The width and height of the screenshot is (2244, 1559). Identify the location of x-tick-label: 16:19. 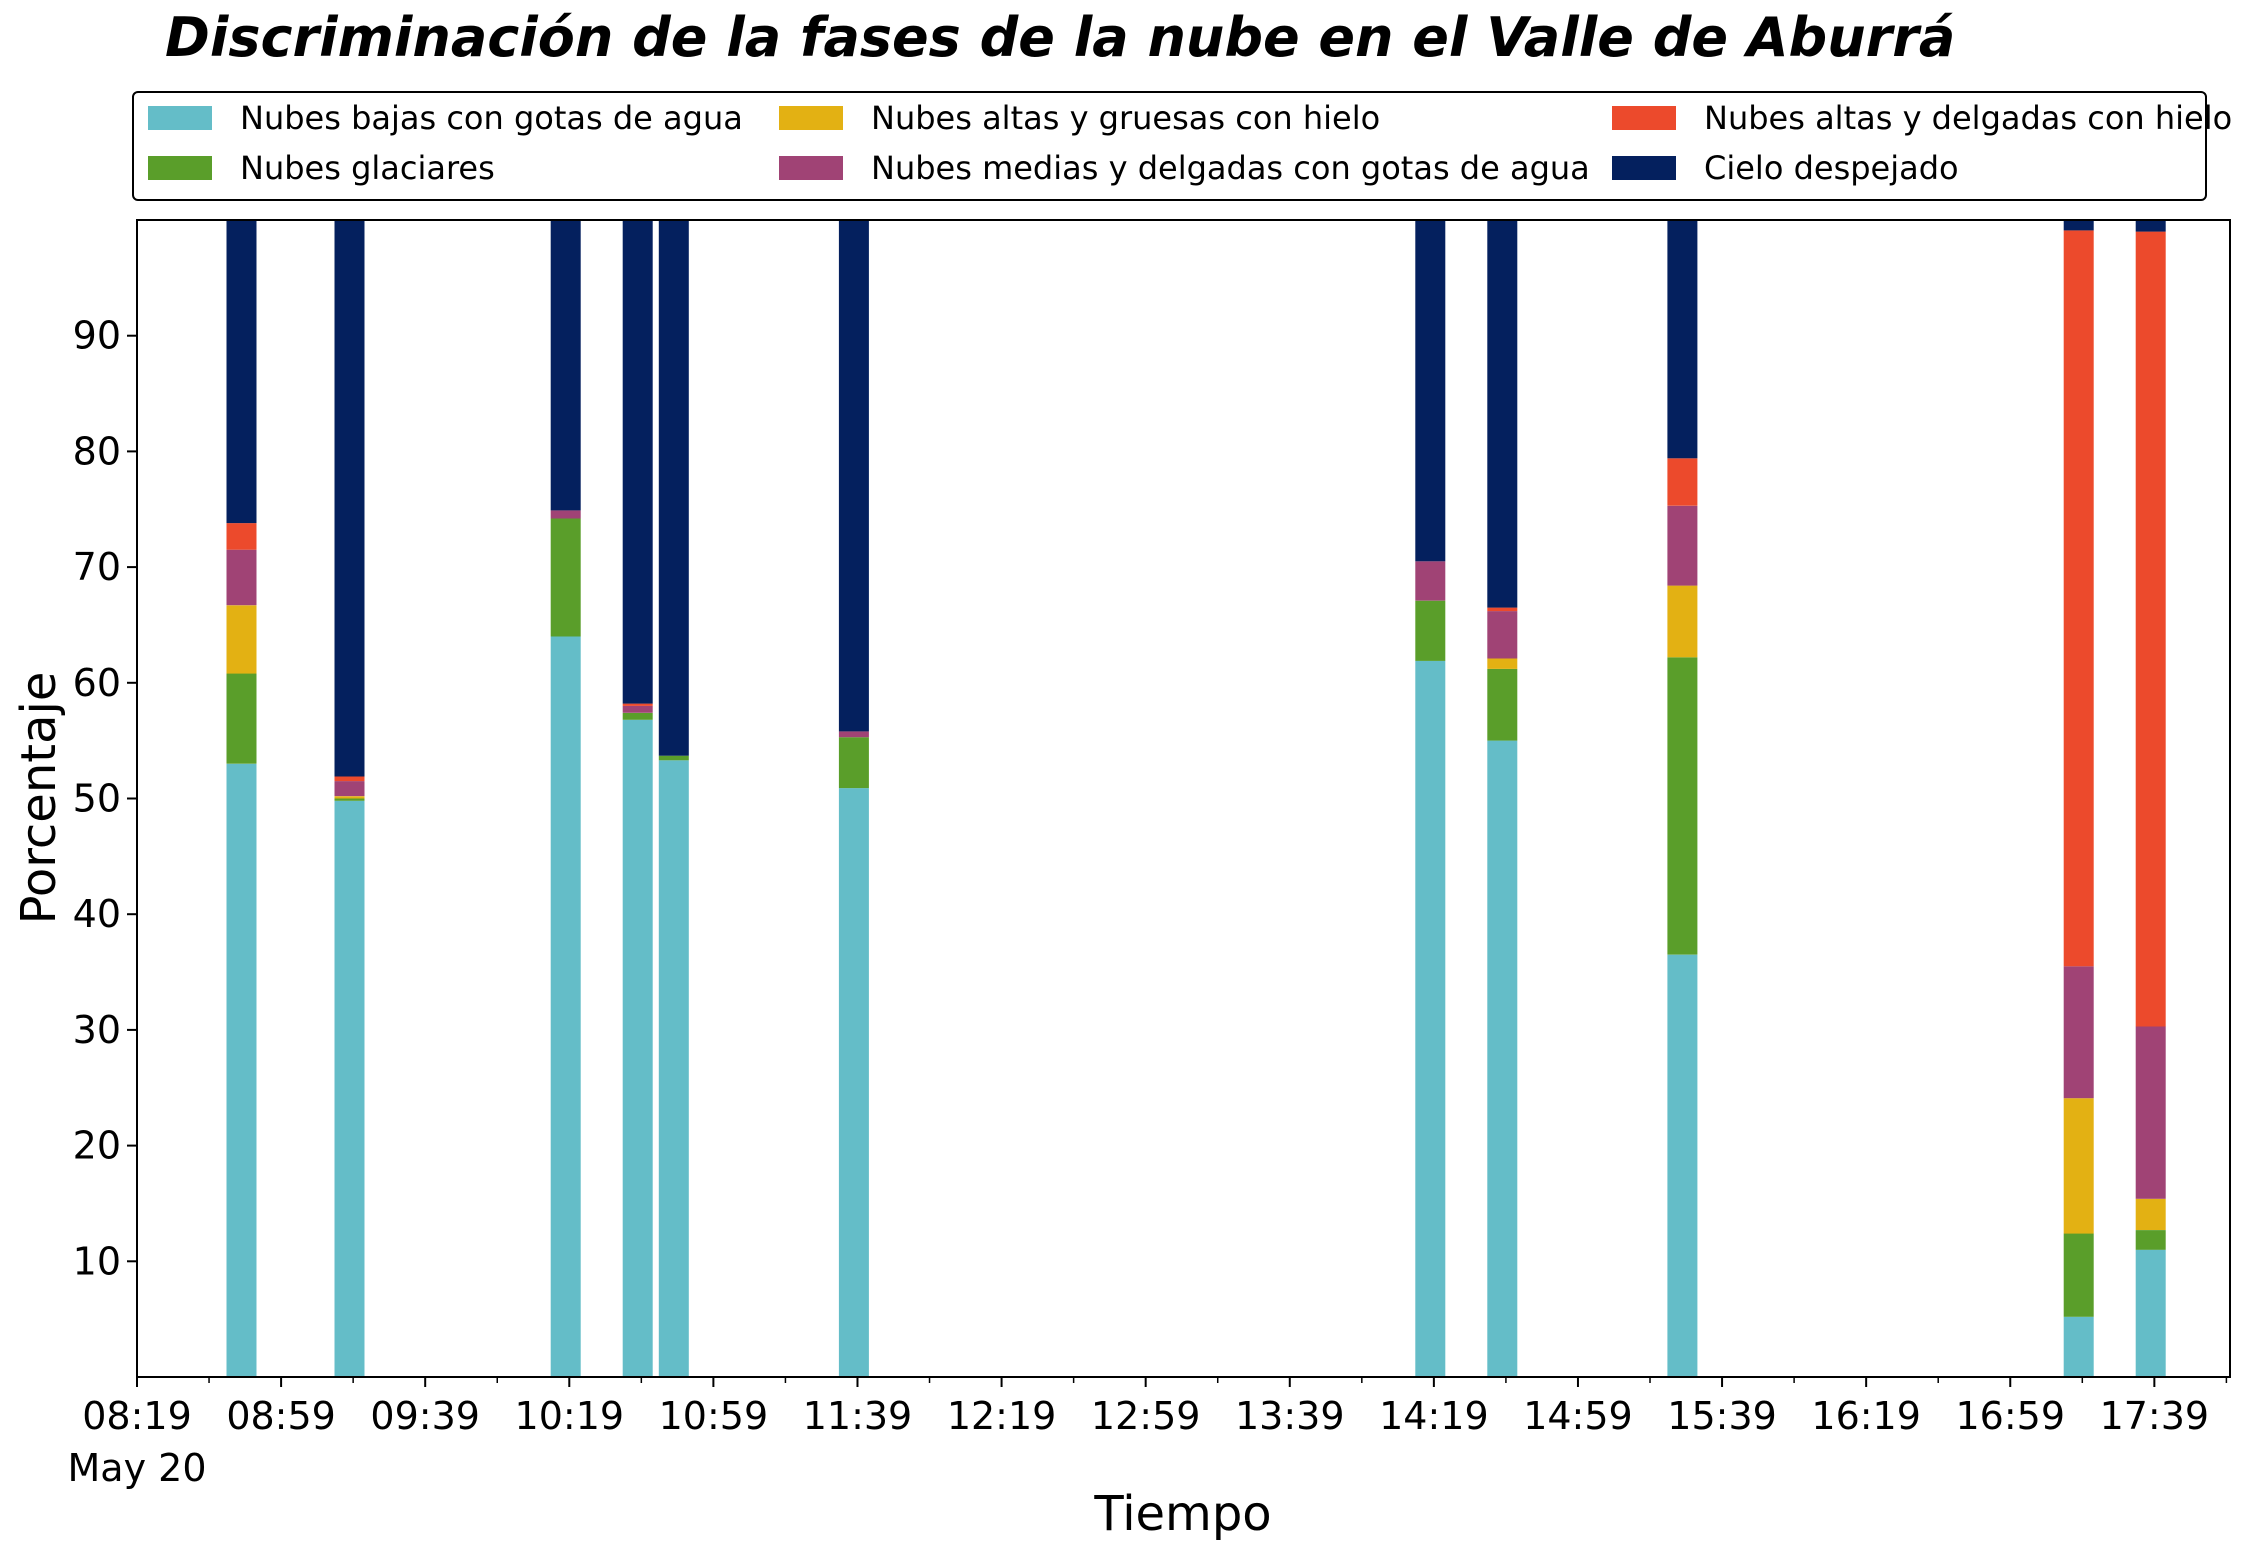
(1866, 1416).